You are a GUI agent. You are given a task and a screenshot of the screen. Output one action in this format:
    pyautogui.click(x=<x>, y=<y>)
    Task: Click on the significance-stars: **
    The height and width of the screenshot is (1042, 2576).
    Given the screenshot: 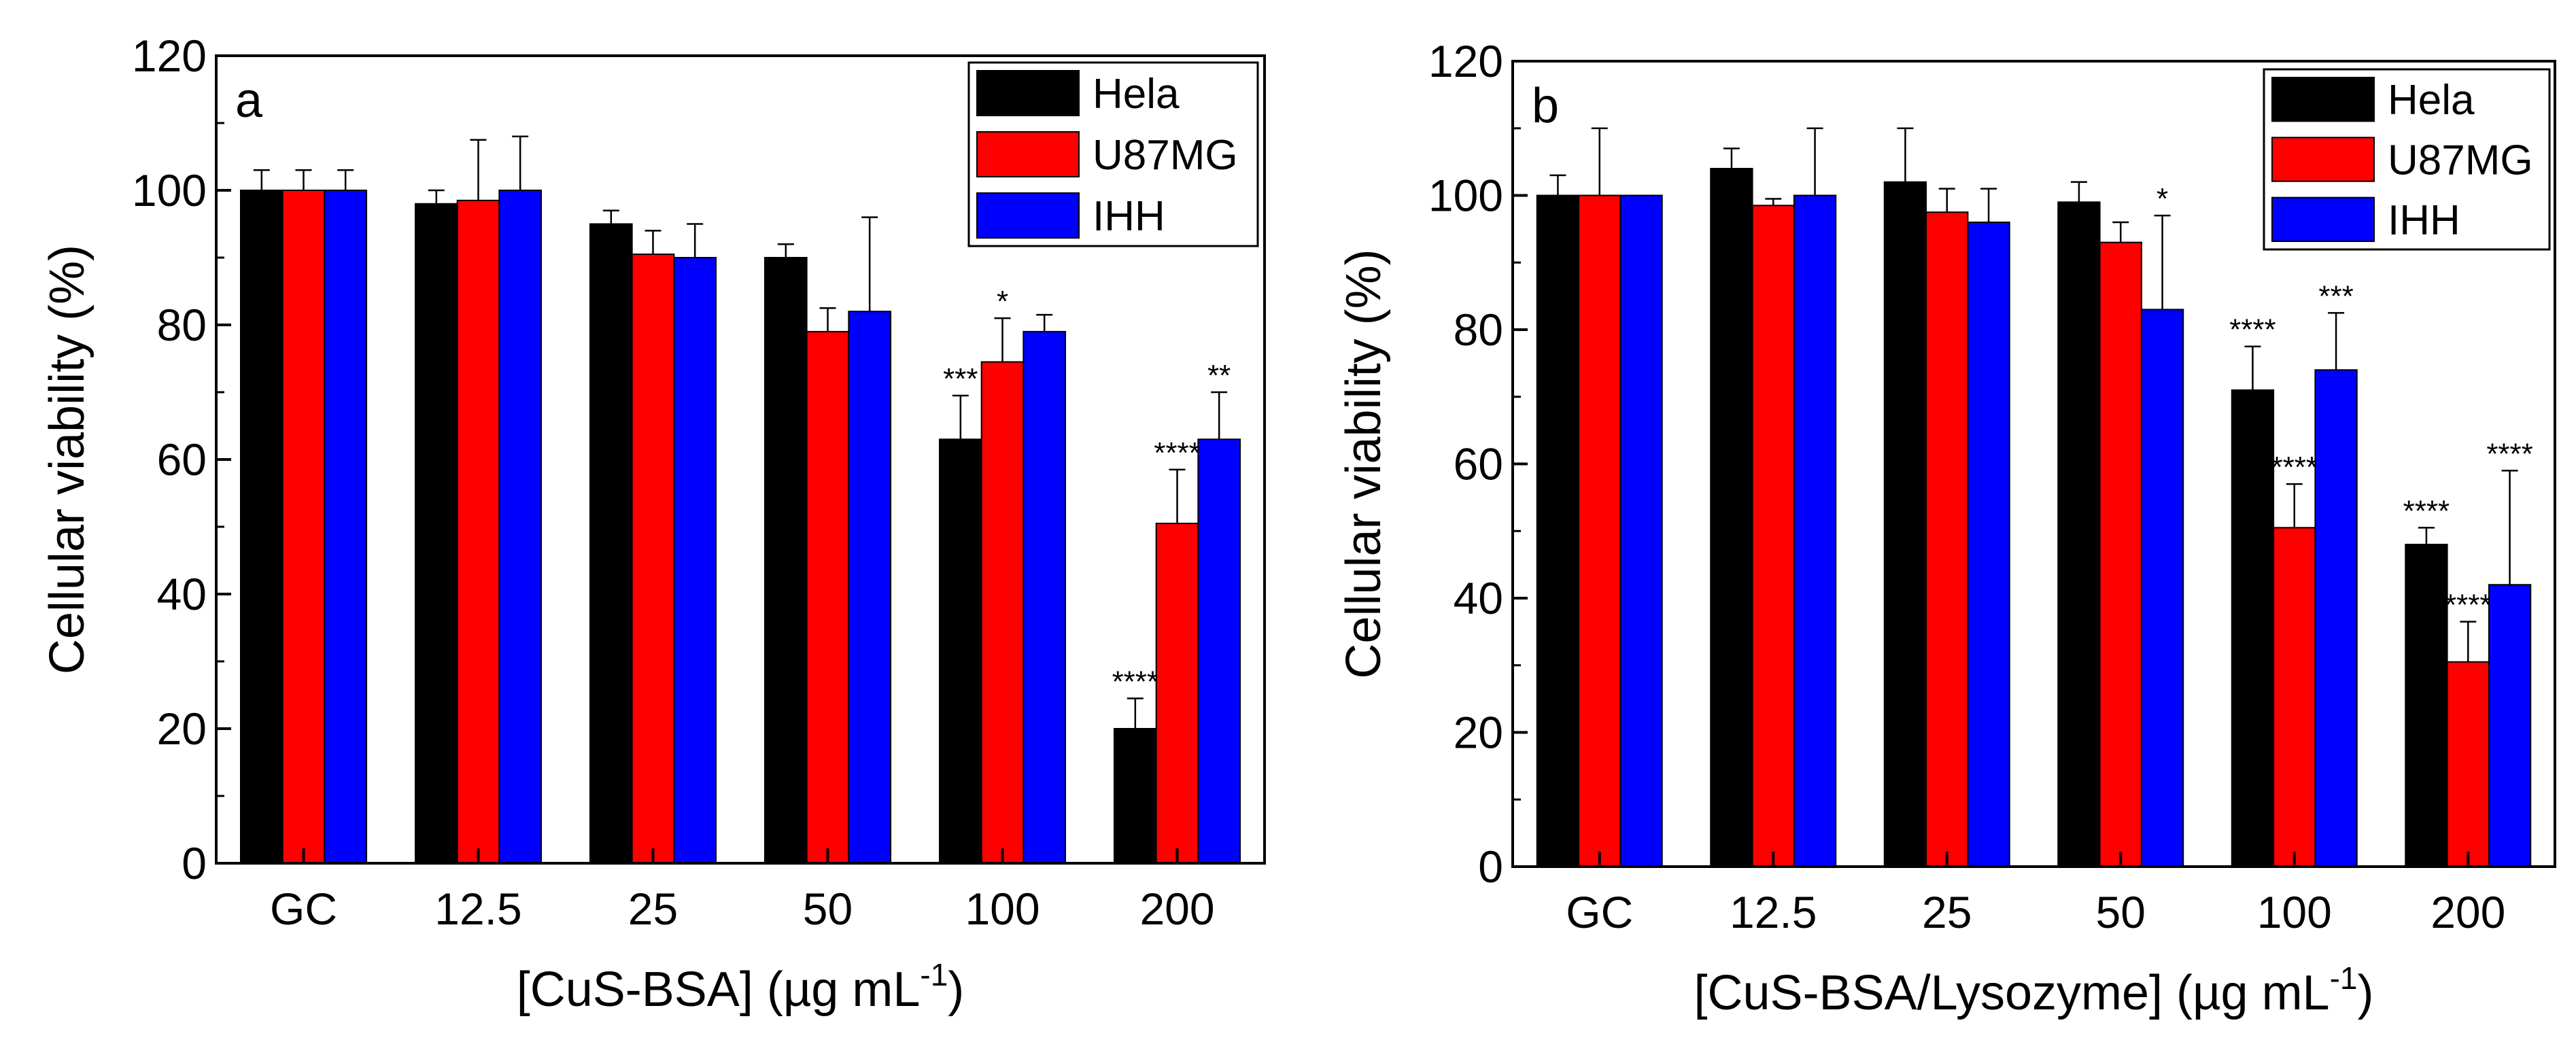 What is the action you would take?
    pyautogui.click(x=1219, y=375)
    